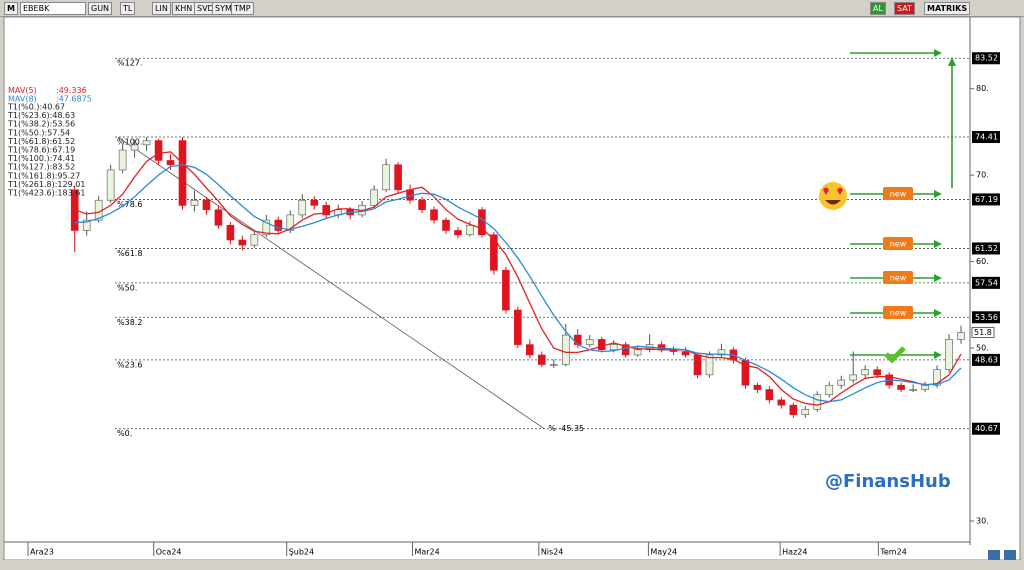 The image size is (1024, 570). Describe the element at coordinates (46, 184) in the screenshot. I see `indicator-line: T1(%261.8):129.01` at that location.